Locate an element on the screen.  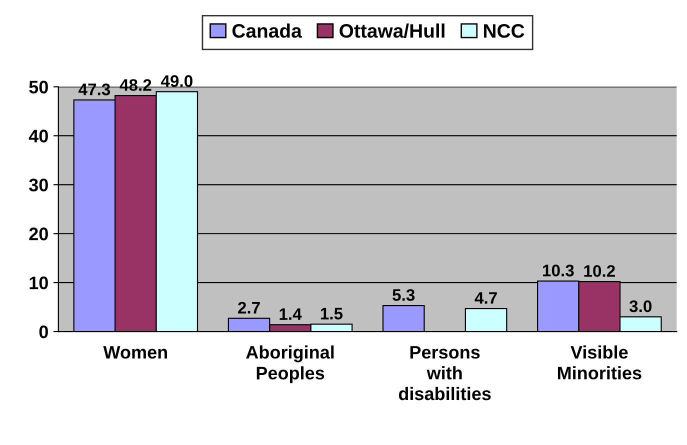
y-tick-label: 20 is located at coordinates (38, 234).